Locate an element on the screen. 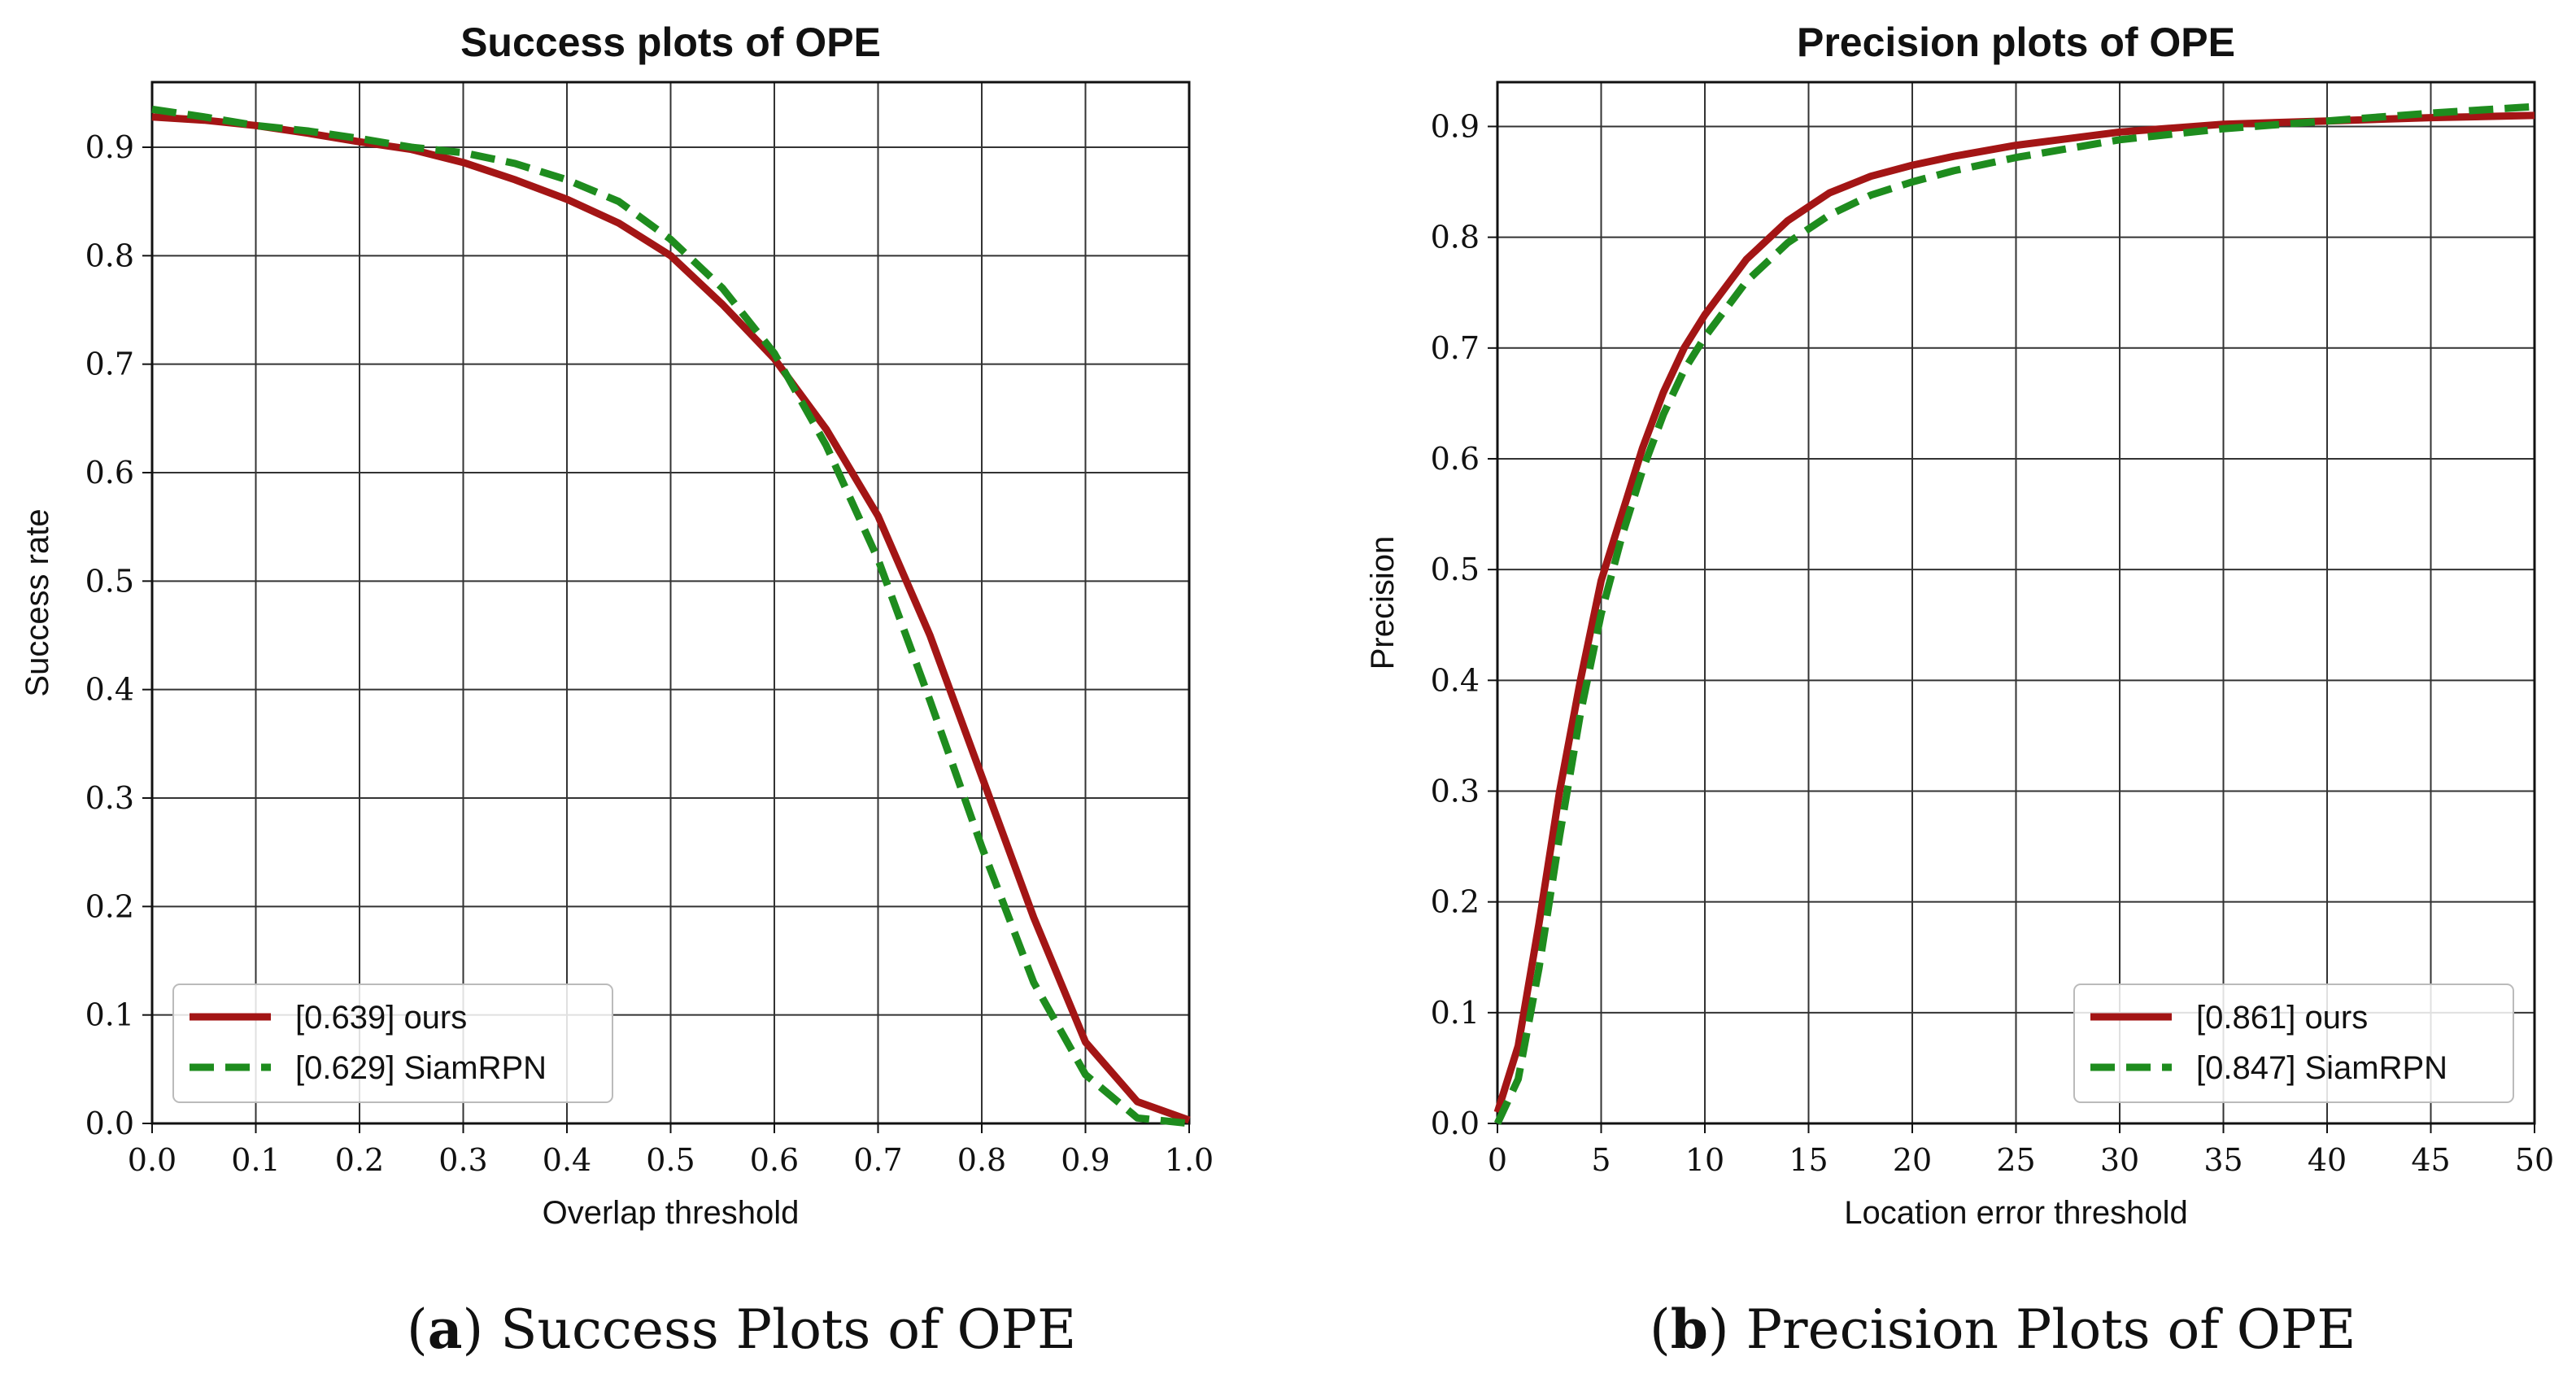 This screenshot has width=2576, height=1387. x-tick-label: 40 is located at coordinates (2327, 1160).